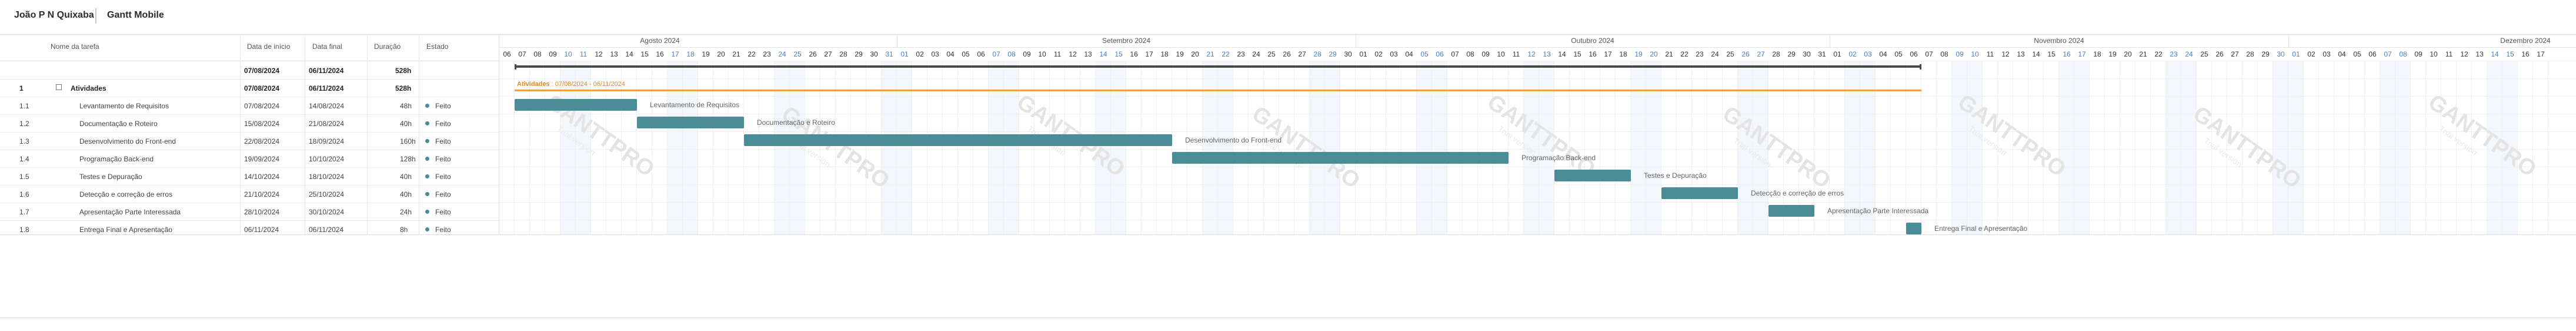  Describe the element at coordinates (262, 106) in the screenshot. I see `task-start: 07/08/2024` at that location.